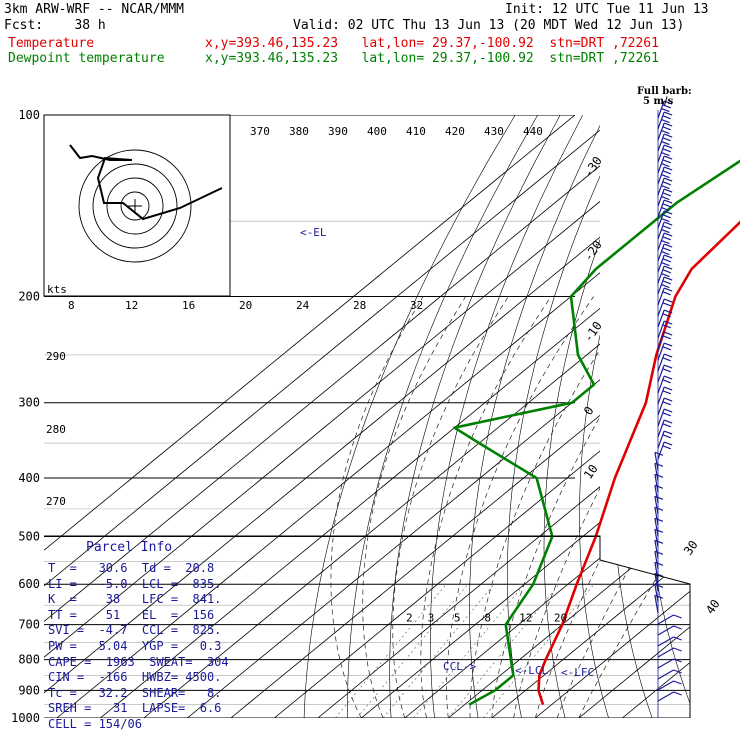 The image size is (740, 740). I want to click on parcel-info-row: SREH = 31 LAPSE= 6.6, so click(135, 708).